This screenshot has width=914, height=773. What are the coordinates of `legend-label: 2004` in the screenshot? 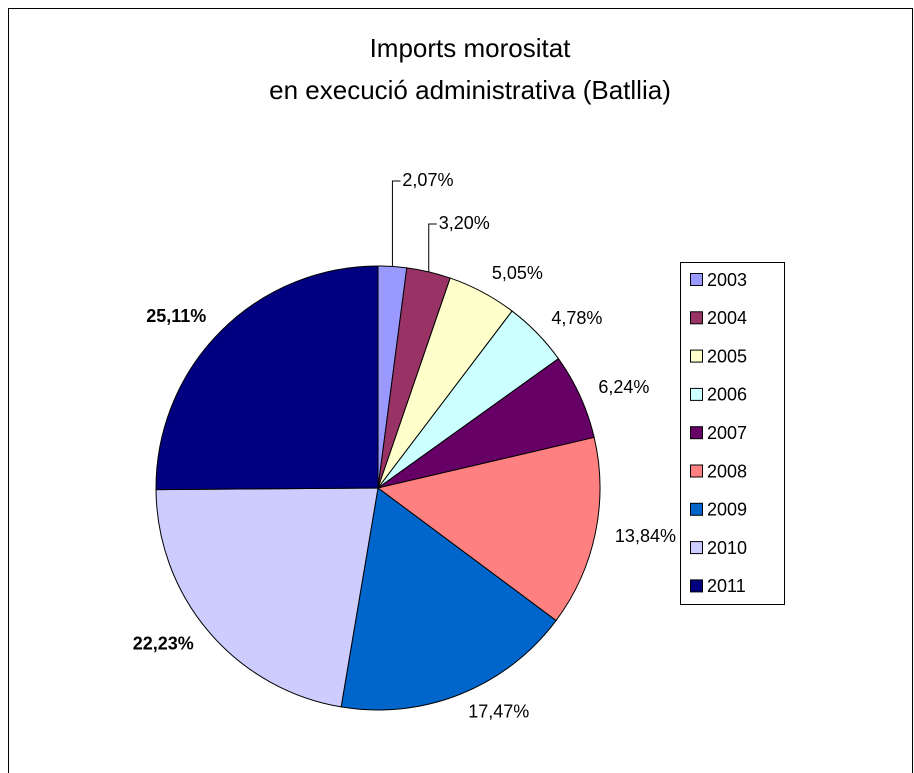 It's located at (727, 318).